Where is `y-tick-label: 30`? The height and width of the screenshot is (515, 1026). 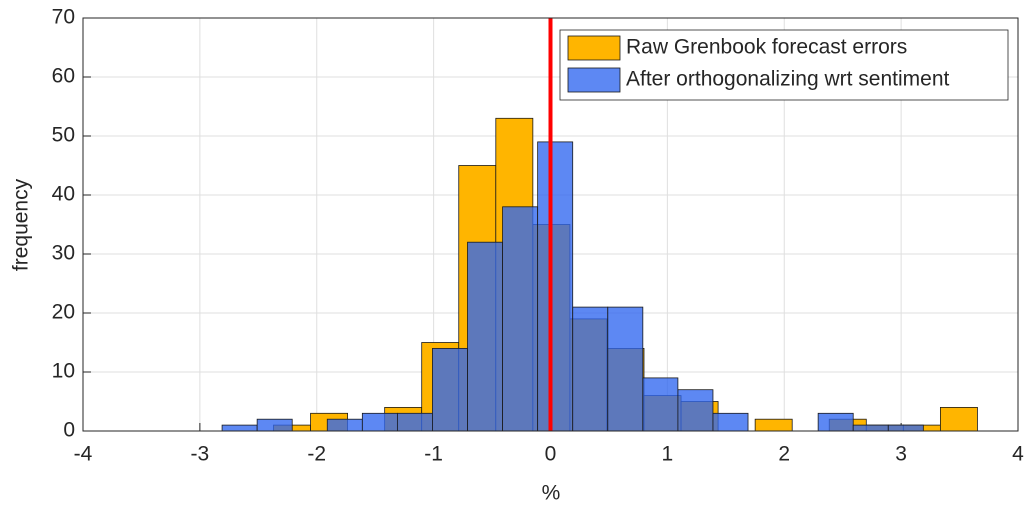 y-tick-label: 30 is located at coordinates (63, 253).